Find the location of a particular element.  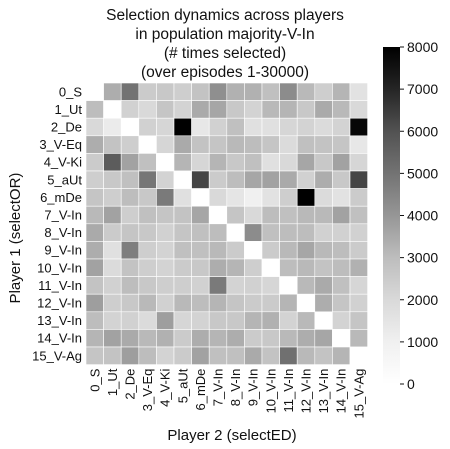

x-axis-label: Player 2 (selectED) is located at coordinates (231, 435).